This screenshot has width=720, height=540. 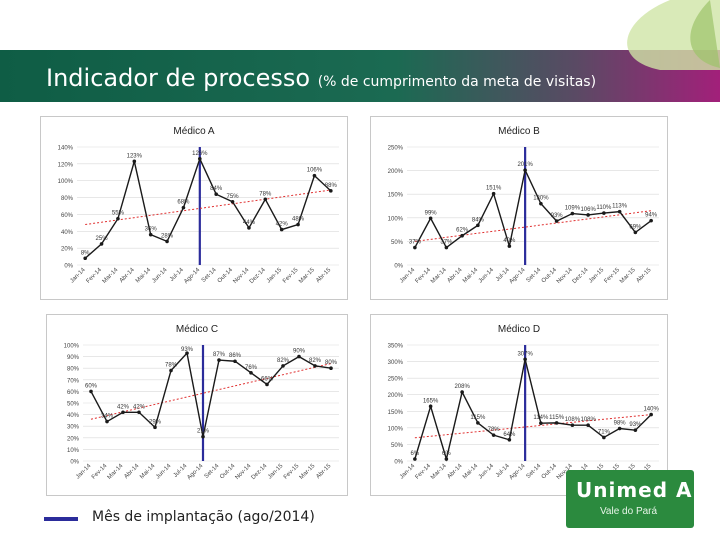 I want to click on data-label: 34%, so click(x=107, y=417).